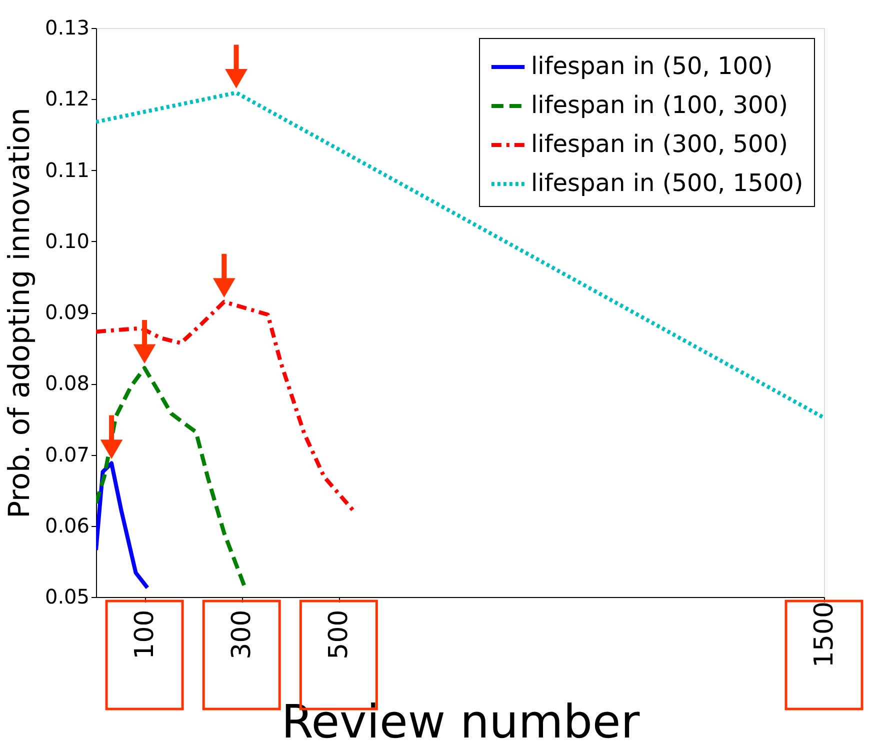  Describe the element at coordinates (67, 98) in the screenshot. I see `y-tick-label: 0.12` at that location.